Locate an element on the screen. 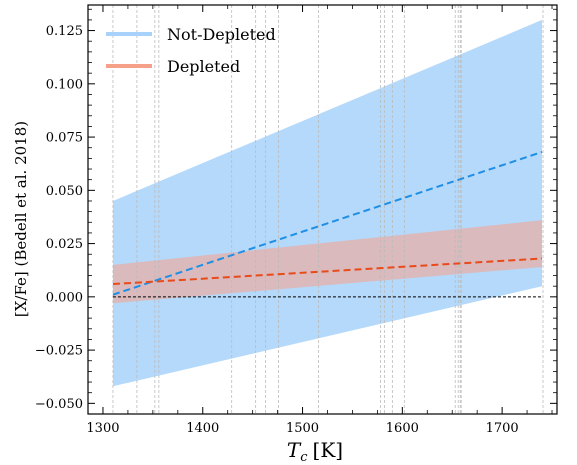  y-tick-label: 0.000 is located at coordinates (64, 297).